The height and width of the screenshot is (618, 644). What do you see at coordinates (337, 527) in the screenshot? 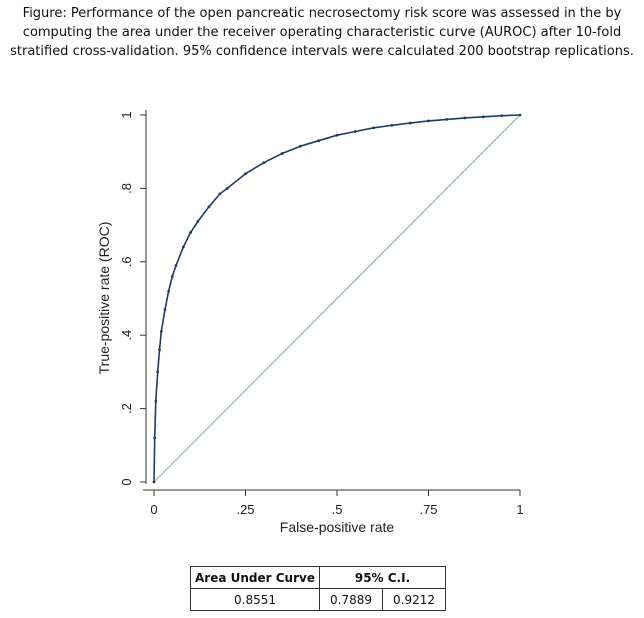
I see `x-axis-label: False-positive rate` at bounding box center [337, 527].